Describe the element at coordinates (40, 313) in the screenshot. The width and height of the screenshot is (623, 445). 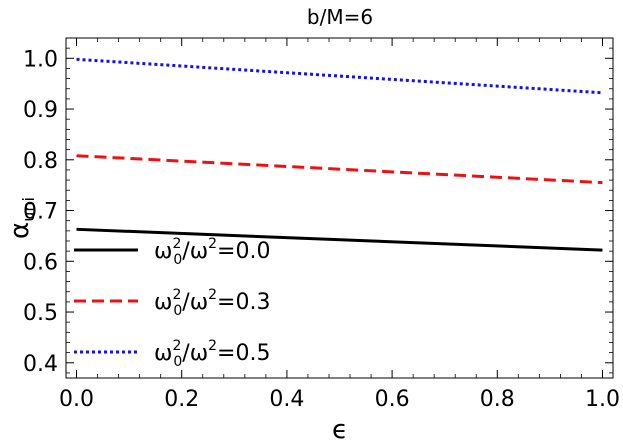
I see `y-tick-label: 0.5` at that location.